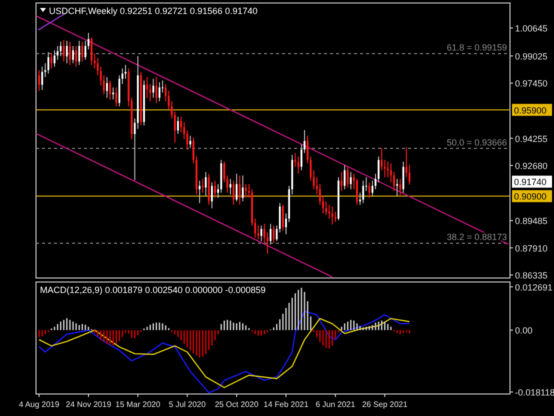 The width and height of the screenshot is (554, 416). Describe the element at coordinates (531, 56) in the screenshot. I see `y-tick-label: 0.99025` at that location.